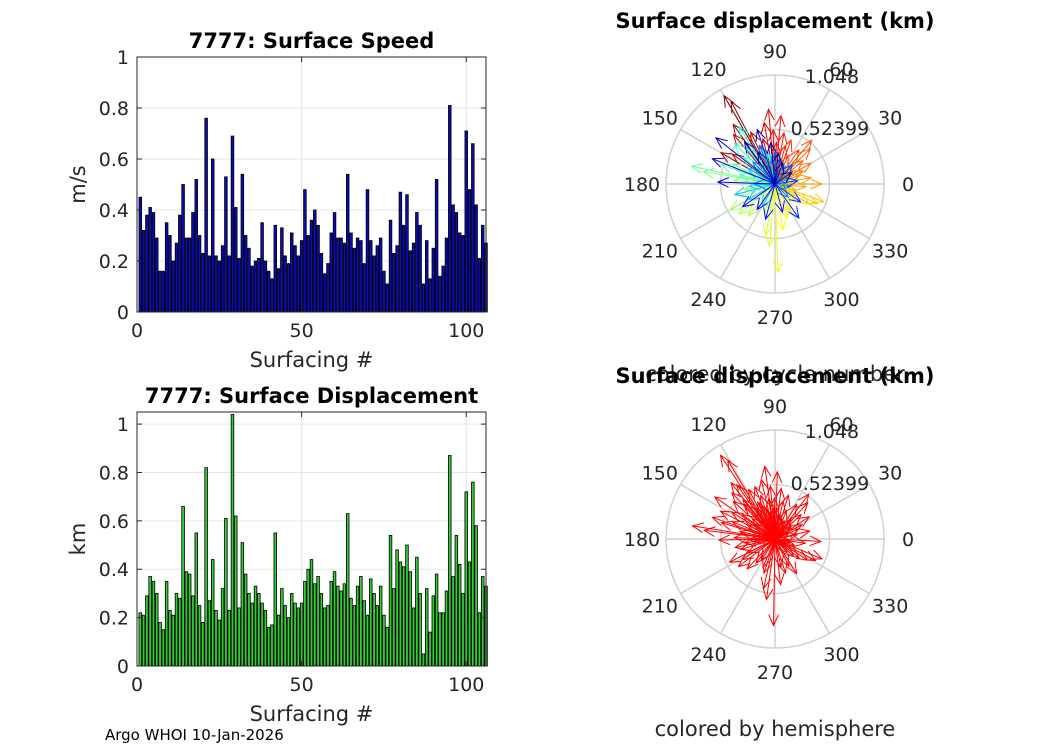 The image size is (1050, 750). I want to click on polar-hemisphere-angle-label: 210, so click(660, 607).